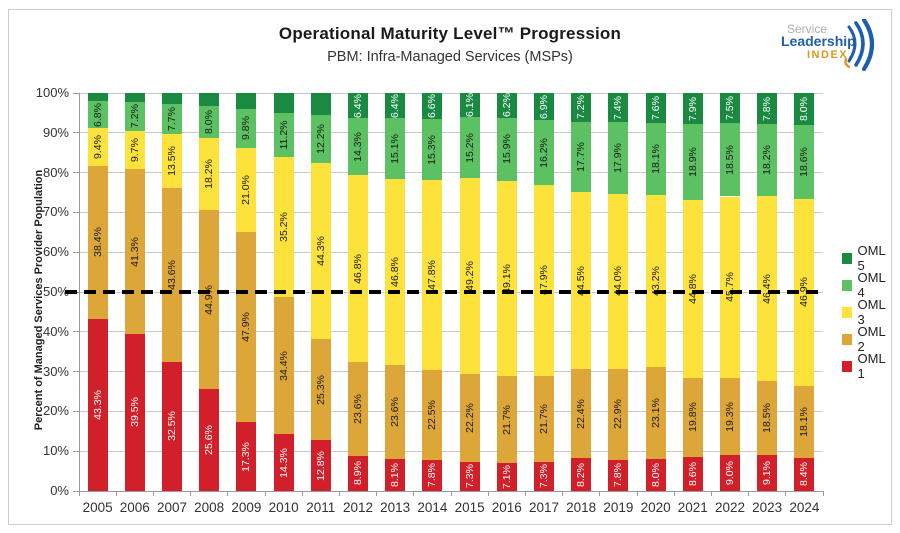 The image size is (900, 533). I want to click on segment-label: 22.4%, so click(580, 413).